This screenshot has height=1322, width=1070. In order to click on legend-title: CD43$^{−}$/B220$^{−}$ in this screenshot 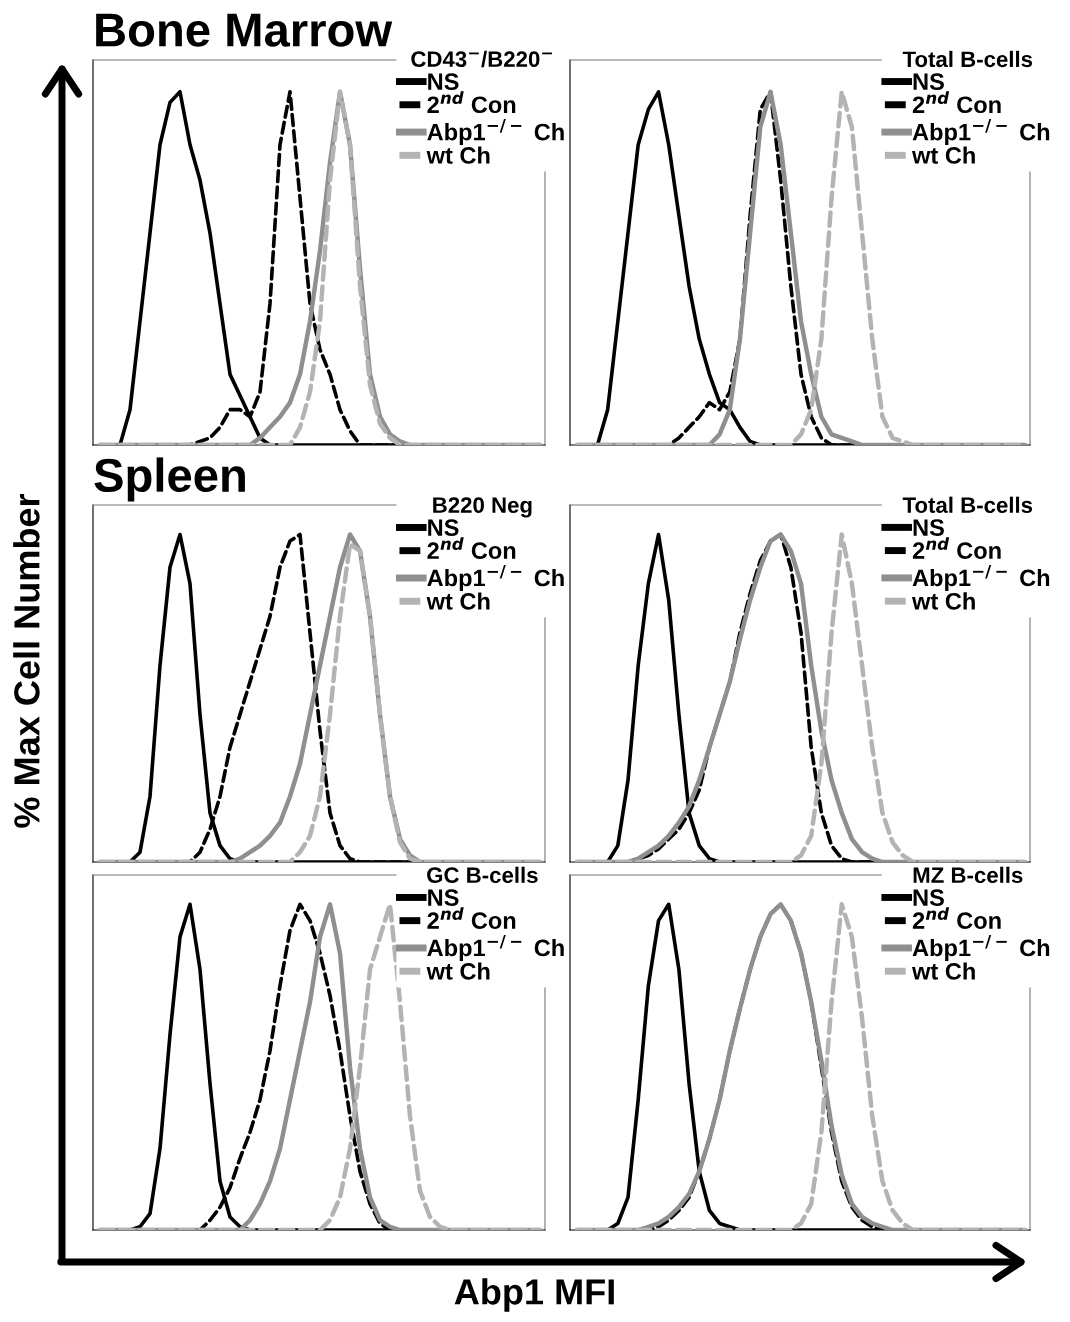, I will do `click(481, 59)`.